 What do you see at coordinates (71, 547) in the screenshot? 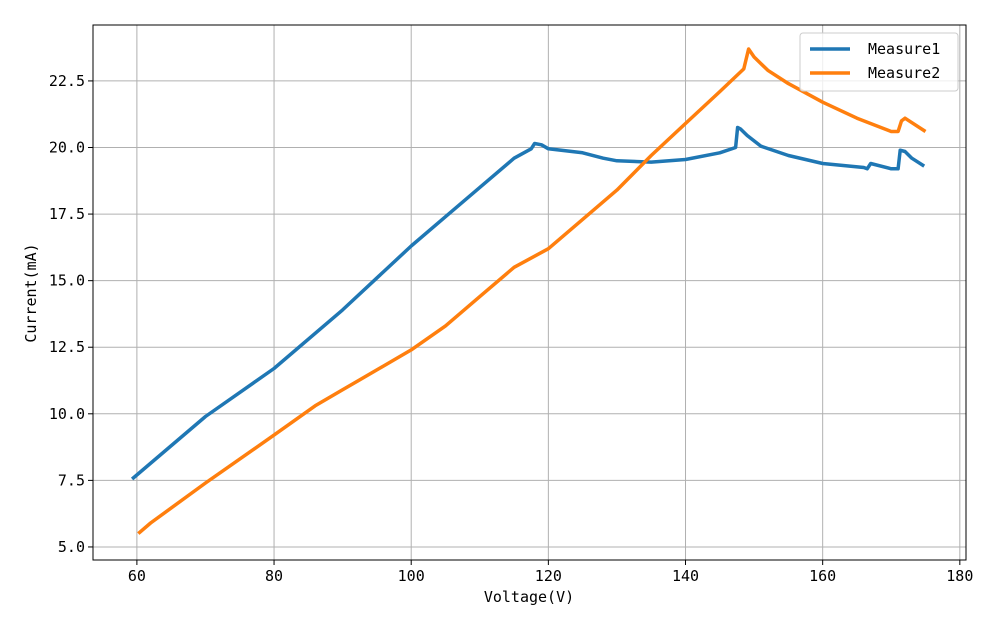
I see `y-tick-label: 5.0` at bounding box center [71, 547].